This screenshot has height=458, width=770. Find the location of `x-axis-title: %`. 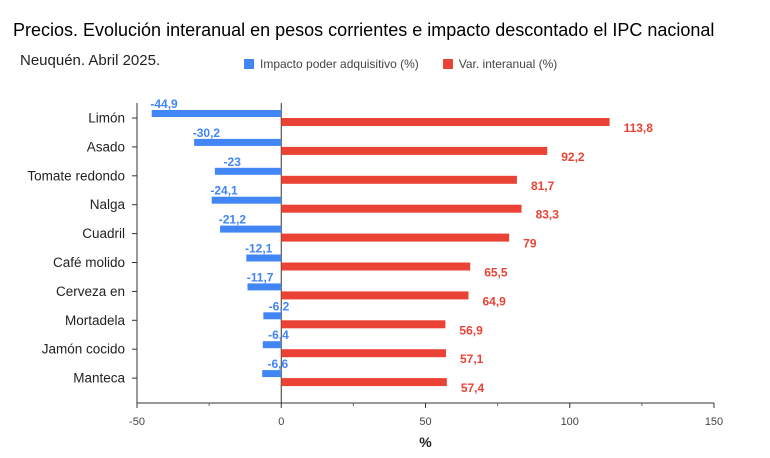

x-axis-title: % is located at coordinates (425, 442).